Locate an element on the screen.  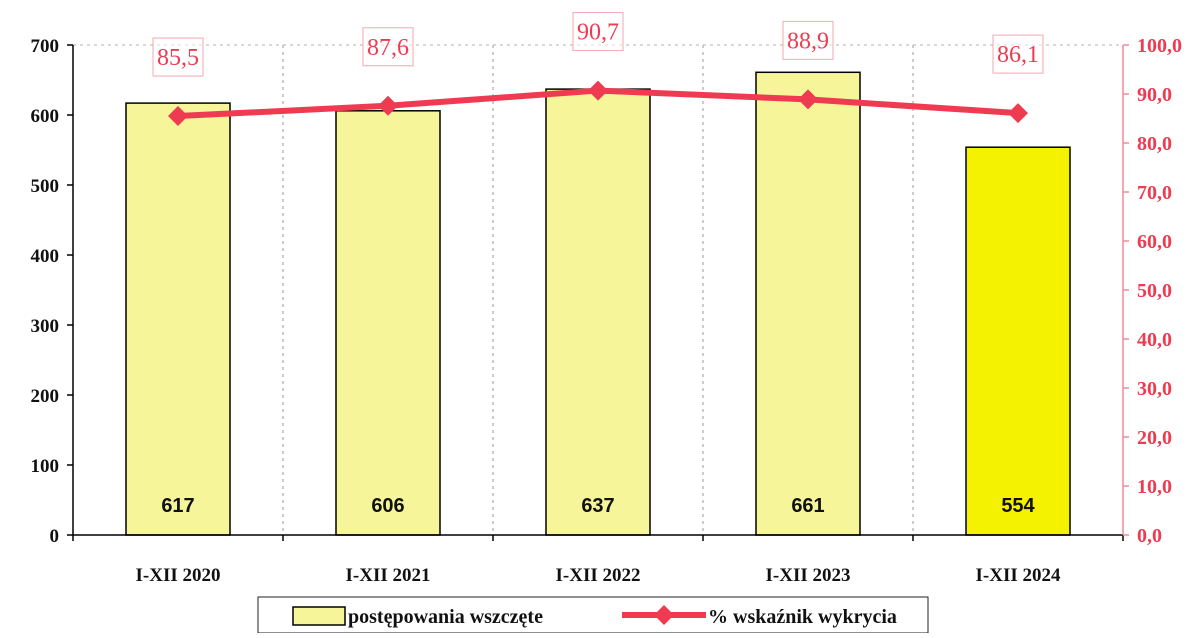
line-value-label: 87,6 is located at coordinates (388, 48).